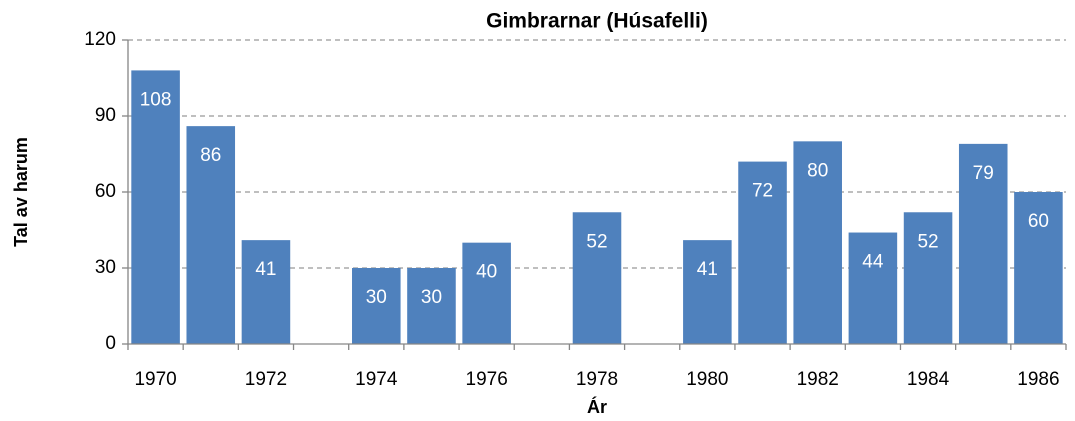 The width and height of the screenshot is (1075, 421). What do you see at coordinates (762, 191) in the screenshot?
I see `value-label: 72` at bounding box center [762, 191].